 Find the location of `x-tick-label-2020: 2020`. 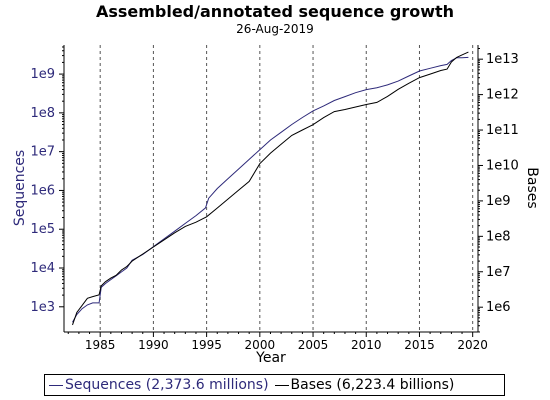

x-tick-label-2020: 2020 is located at coordinates (472, 345).